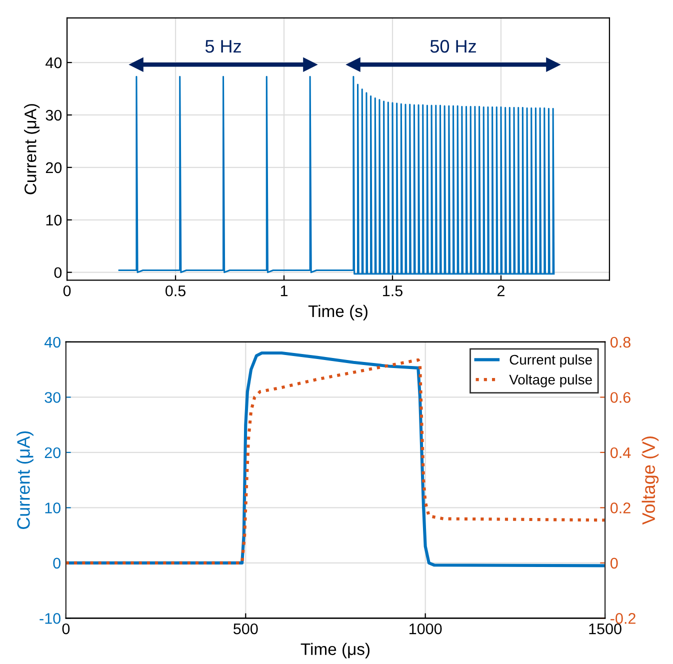  What do you see at coordinates (335, 650) in the screenshot?
I see `x-axis-title: Time (μs)` at bounding box center [335, 650].